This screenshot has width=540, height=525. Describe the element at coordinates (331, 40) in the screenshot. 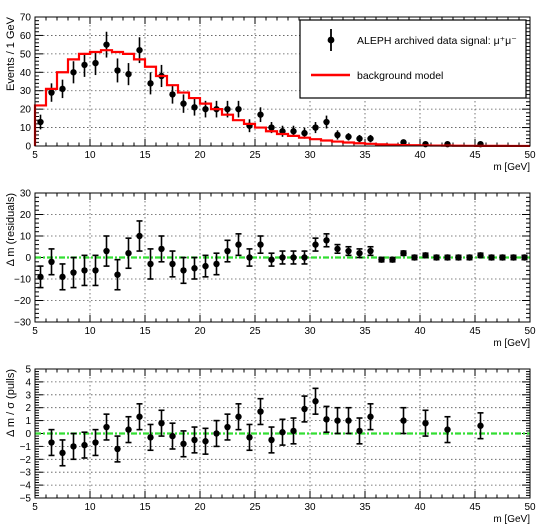

I see `legend-point-marker` at that location.